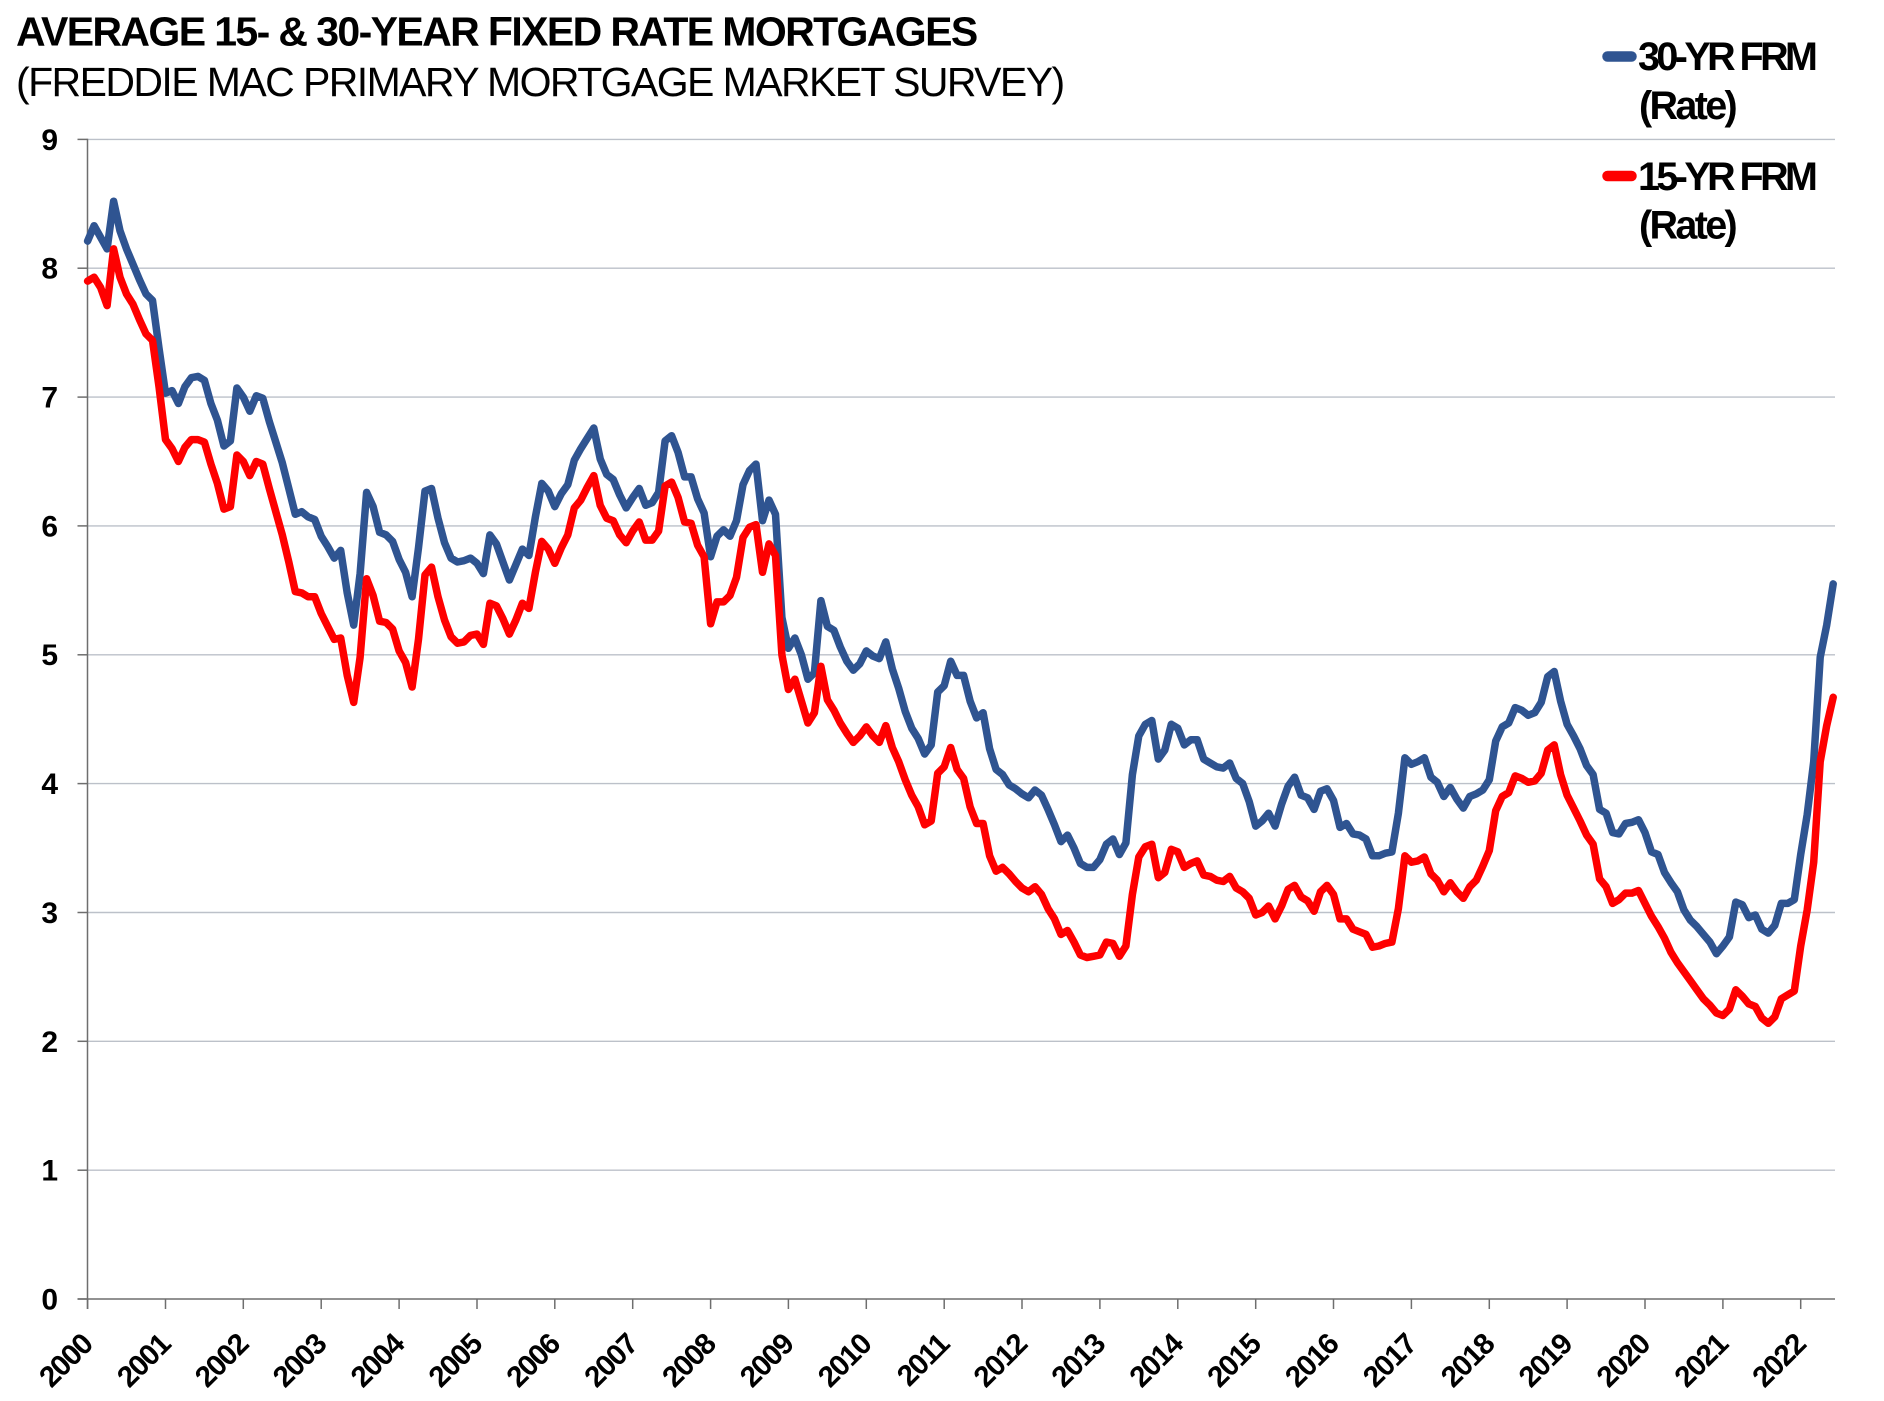  I want to click on svg-text: 4, so click(49, 784).